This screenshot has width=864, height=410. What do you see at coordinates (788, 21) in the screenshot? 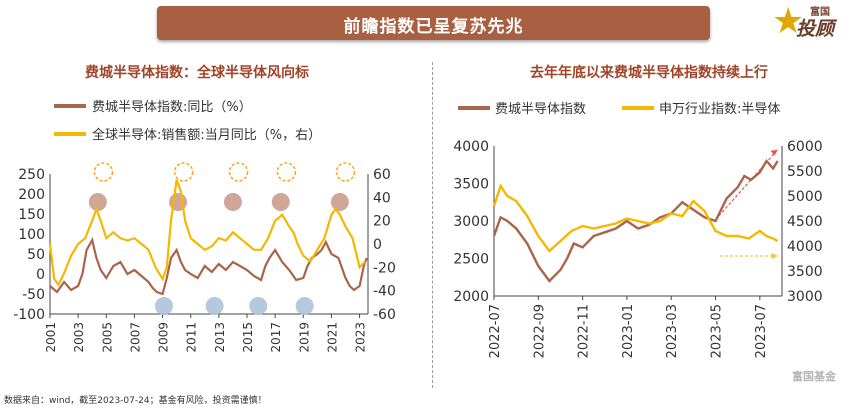
I see `star-icon: ★` at bounding box center [788, 21].